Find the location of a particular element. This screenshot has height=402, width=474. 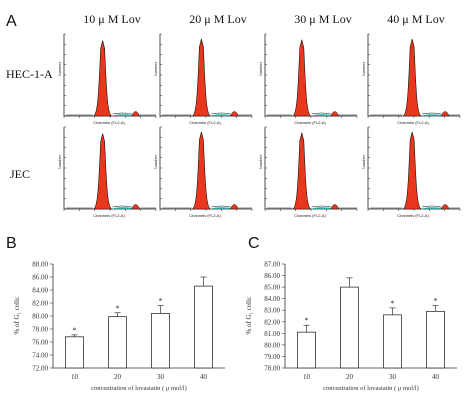

column-label-10uM: 10 μ M Lov is located at coordinates (111, 19).